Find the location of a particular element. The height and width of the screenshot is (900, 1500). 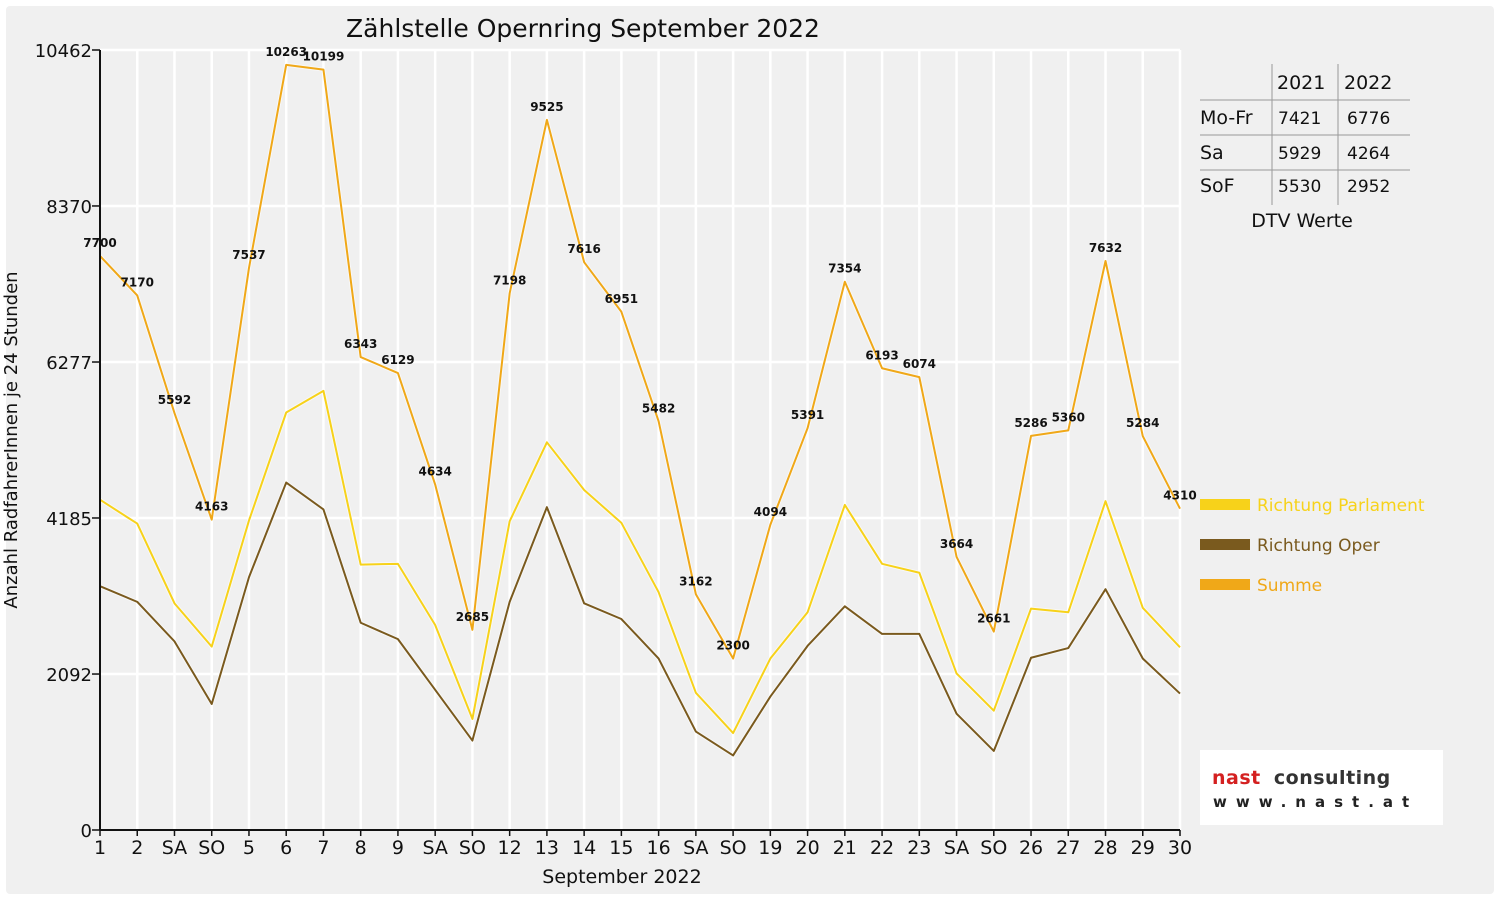

x-tick-label: 7 is located at coordinates (323, 848).